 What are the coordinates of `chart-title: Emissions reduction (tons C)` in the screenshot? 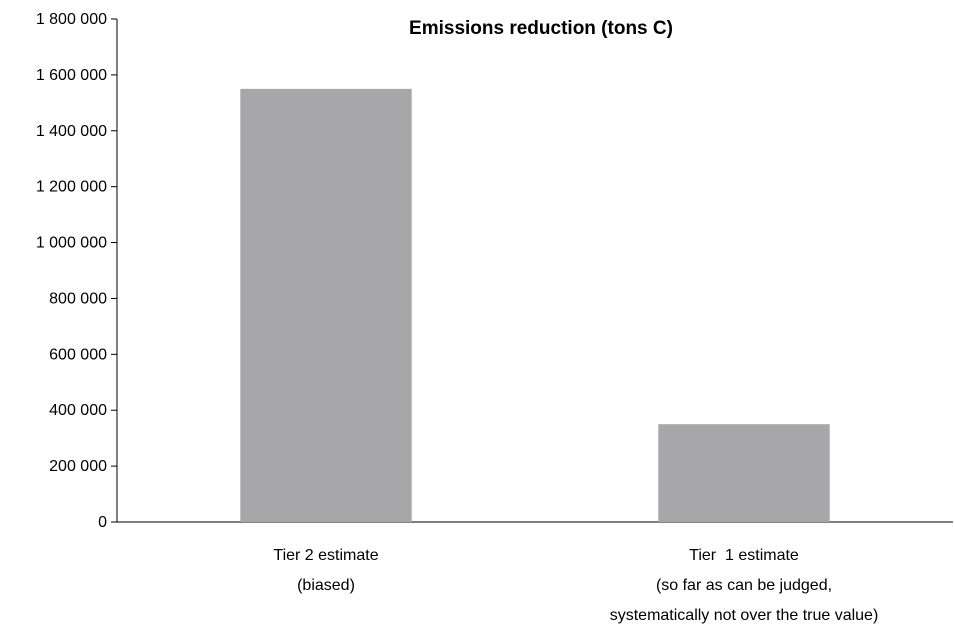 It's located at (541, 28).